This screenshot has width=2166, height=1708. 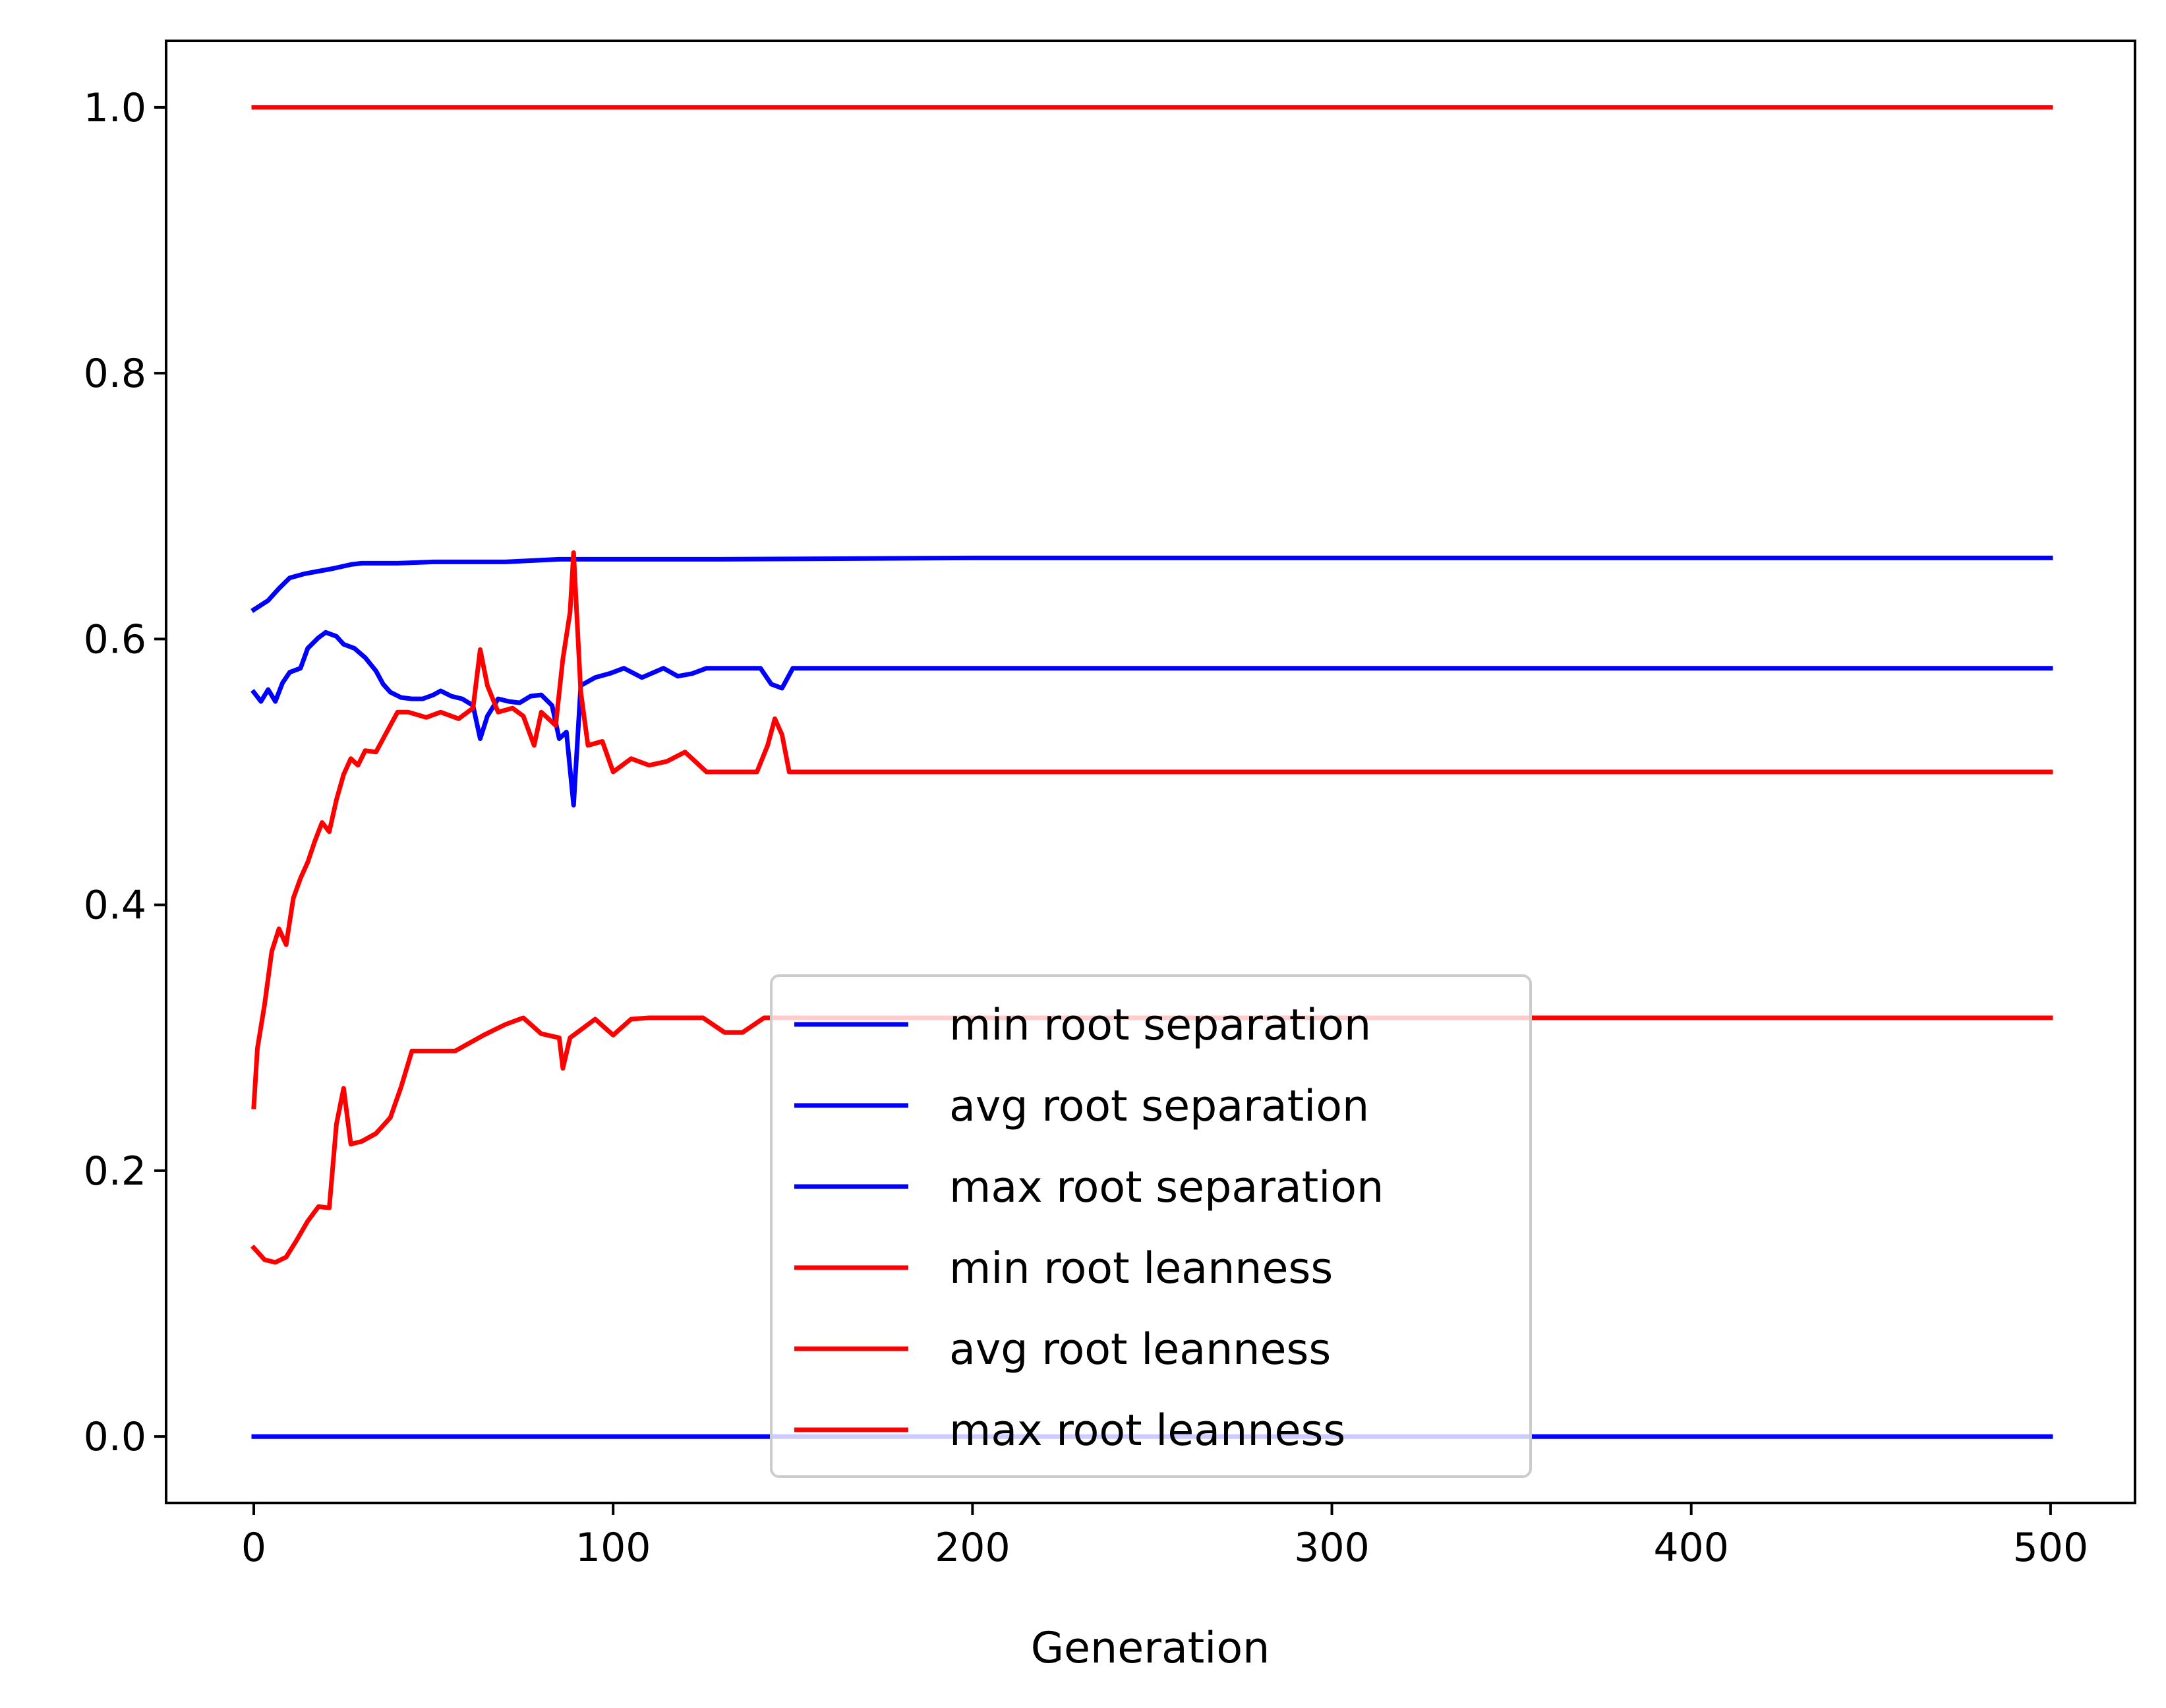 I want to click on series-line-max-root-separation, so click(x=1151, y=584).